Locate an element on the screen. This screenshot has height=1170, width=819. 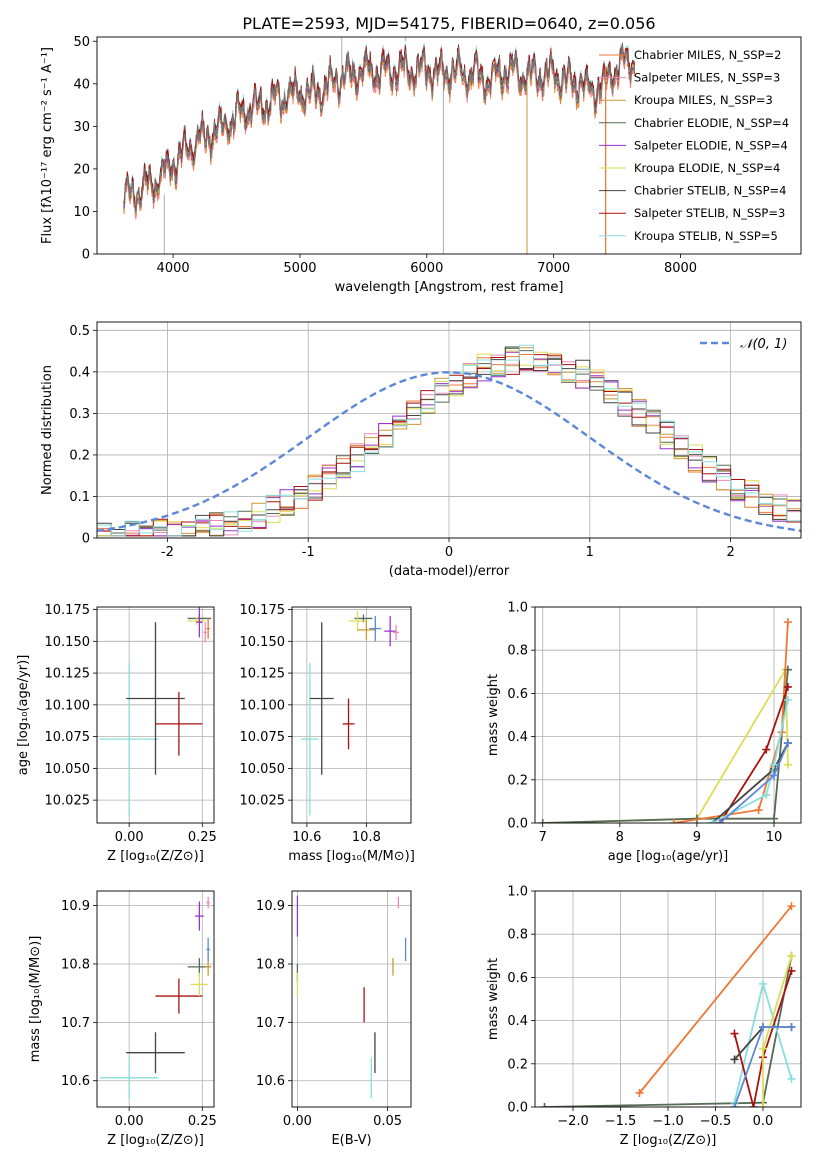
y-axis-label: Normed distribution is located at coordinates (47, 430).